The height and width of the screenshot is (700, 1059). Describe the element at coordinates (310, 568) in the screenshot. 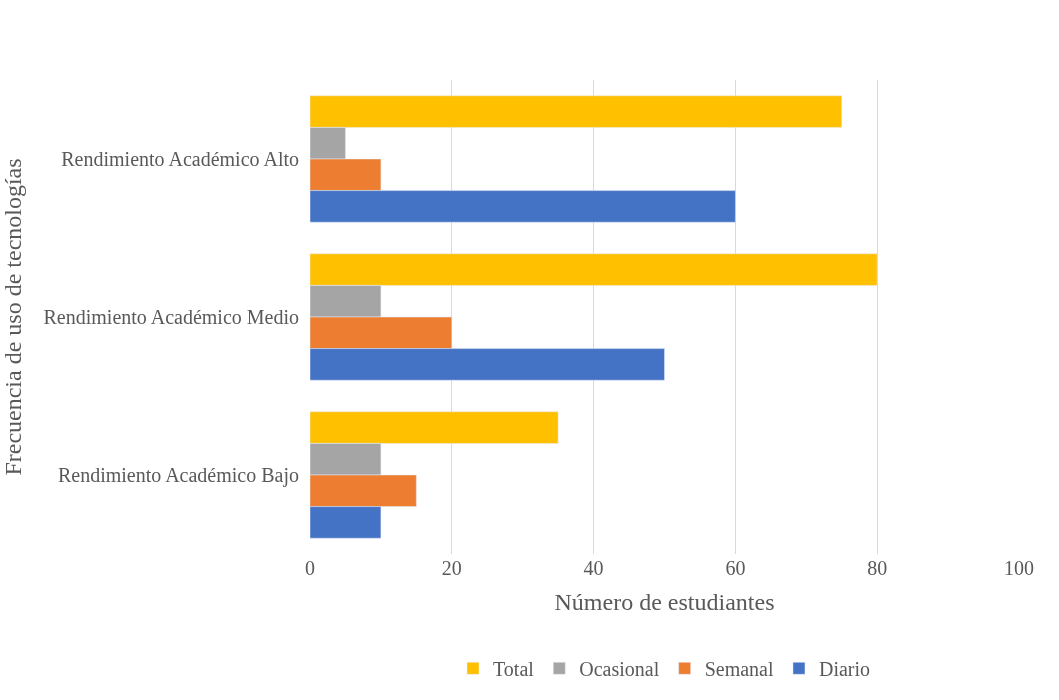

I see `x-tick-label: 0` at that location.